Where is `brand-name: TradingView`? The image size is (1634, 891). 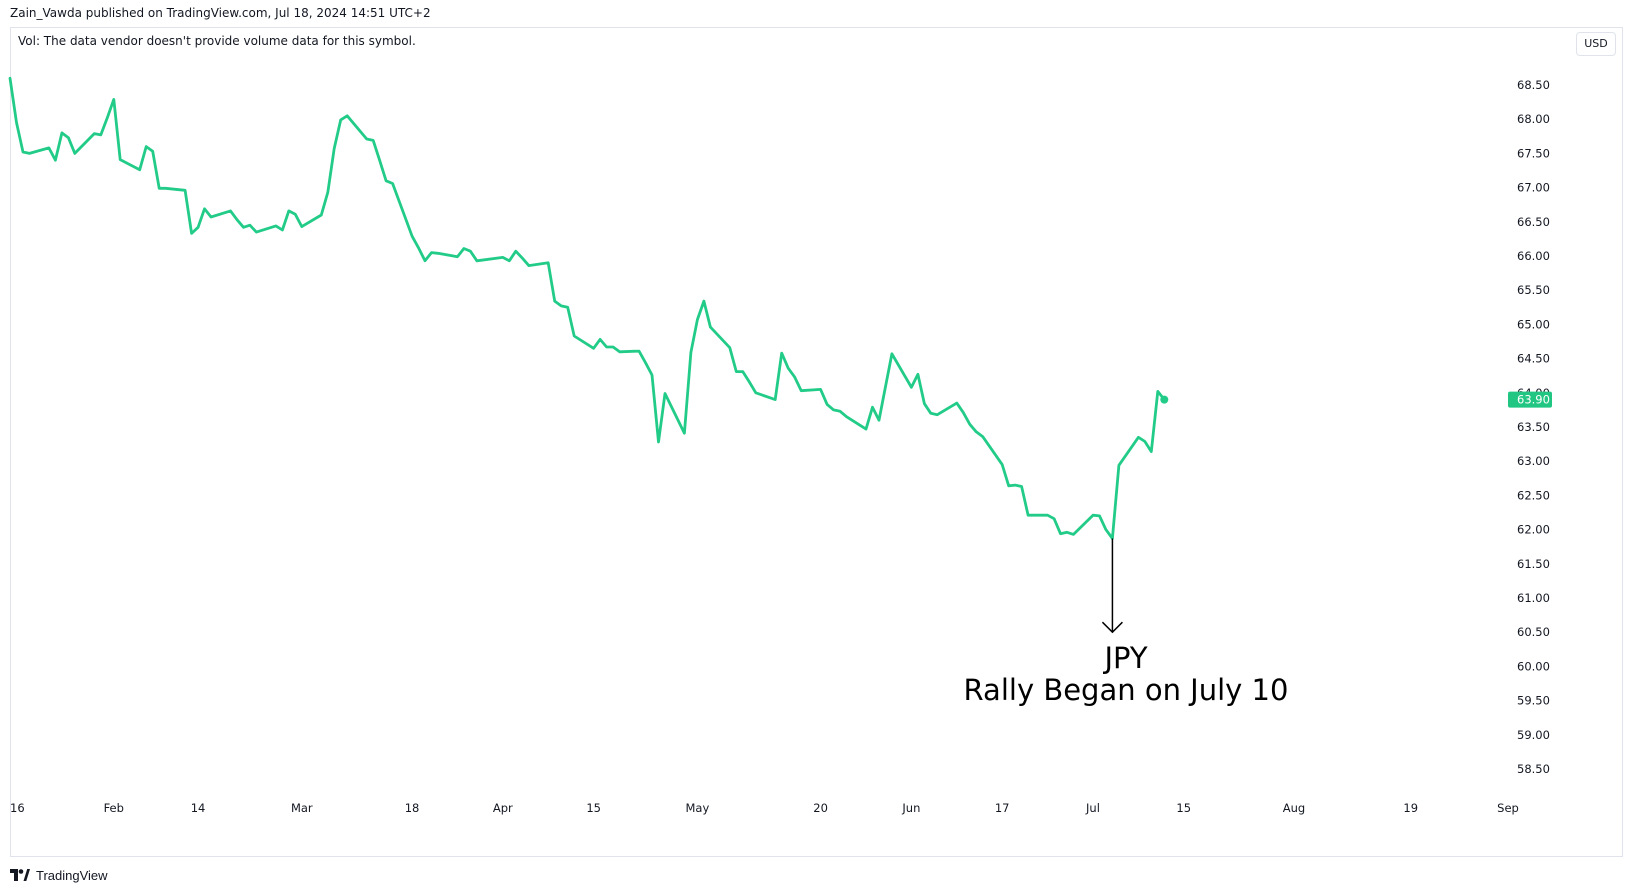
brand-name: TradingView is located at coordinates (72, 875).